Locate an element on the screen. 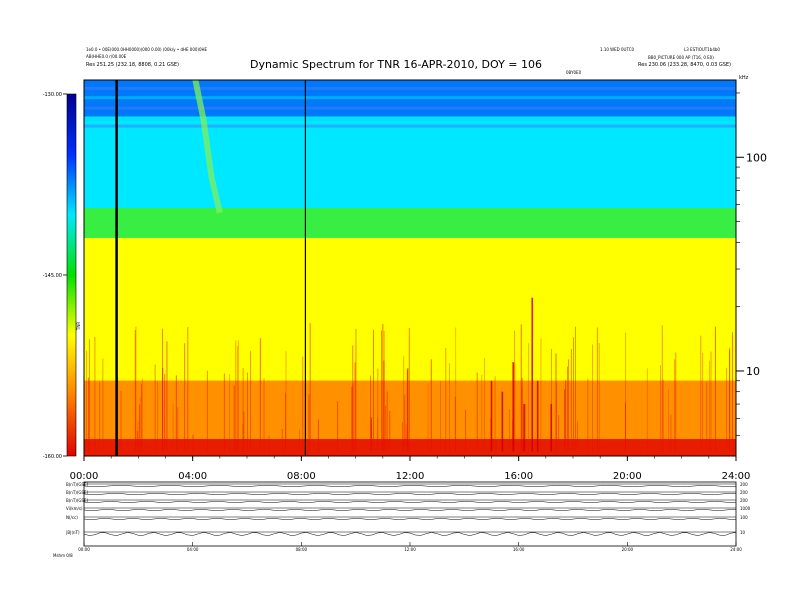  header-top-right-4: Res 230.06 (233.28, 8470, 0.03 GSE) is located at coordinates (685, 65).